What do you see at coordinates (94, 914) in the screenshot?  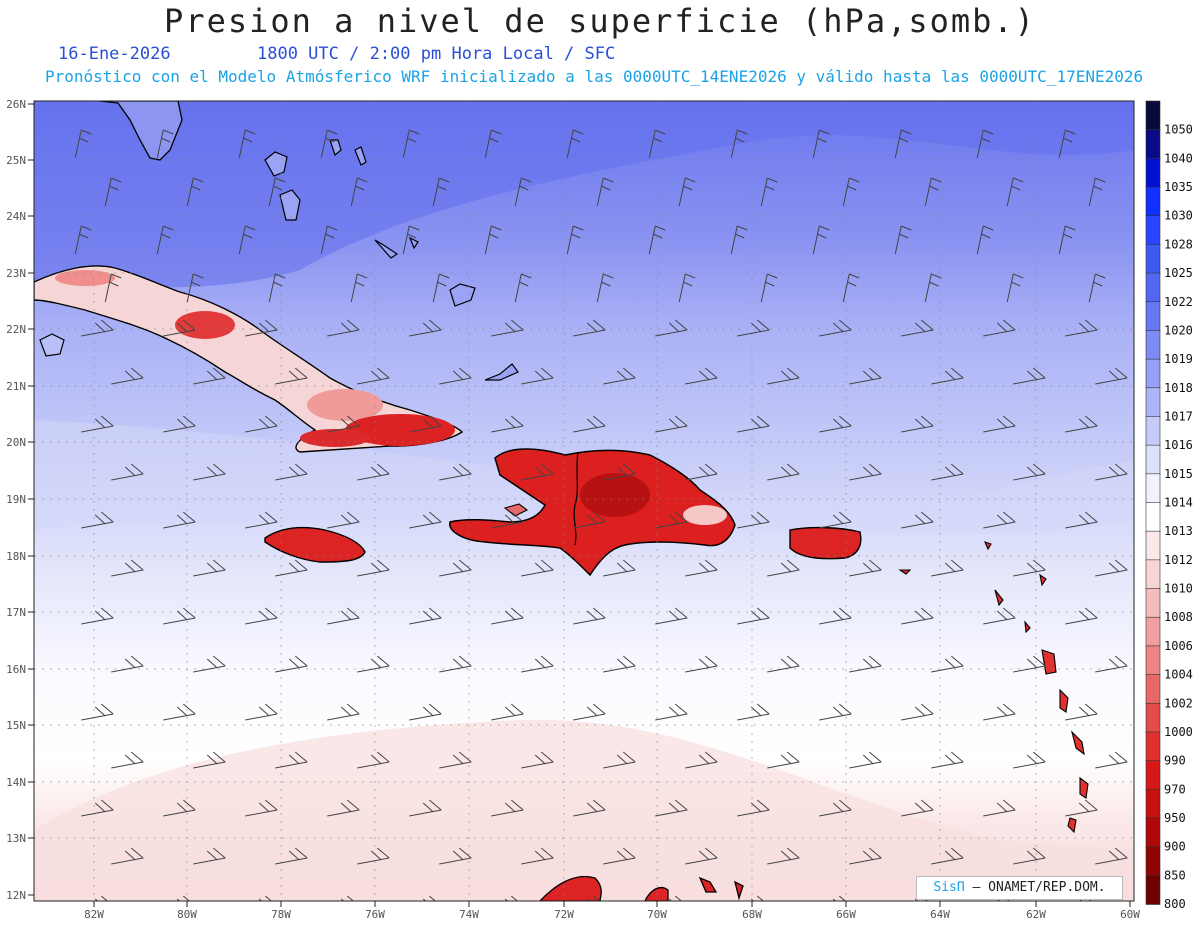 I see `lon-label: 82W` at bounding box center [94, 914].